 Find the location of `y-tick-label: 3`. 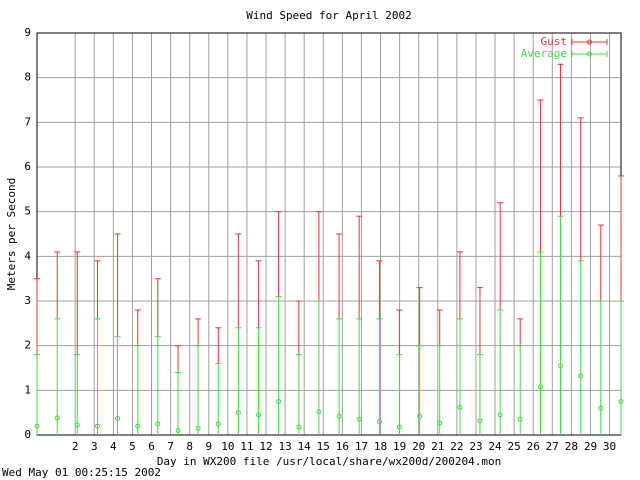

y-tick-label: 3 is located at coordinates (27, 300).